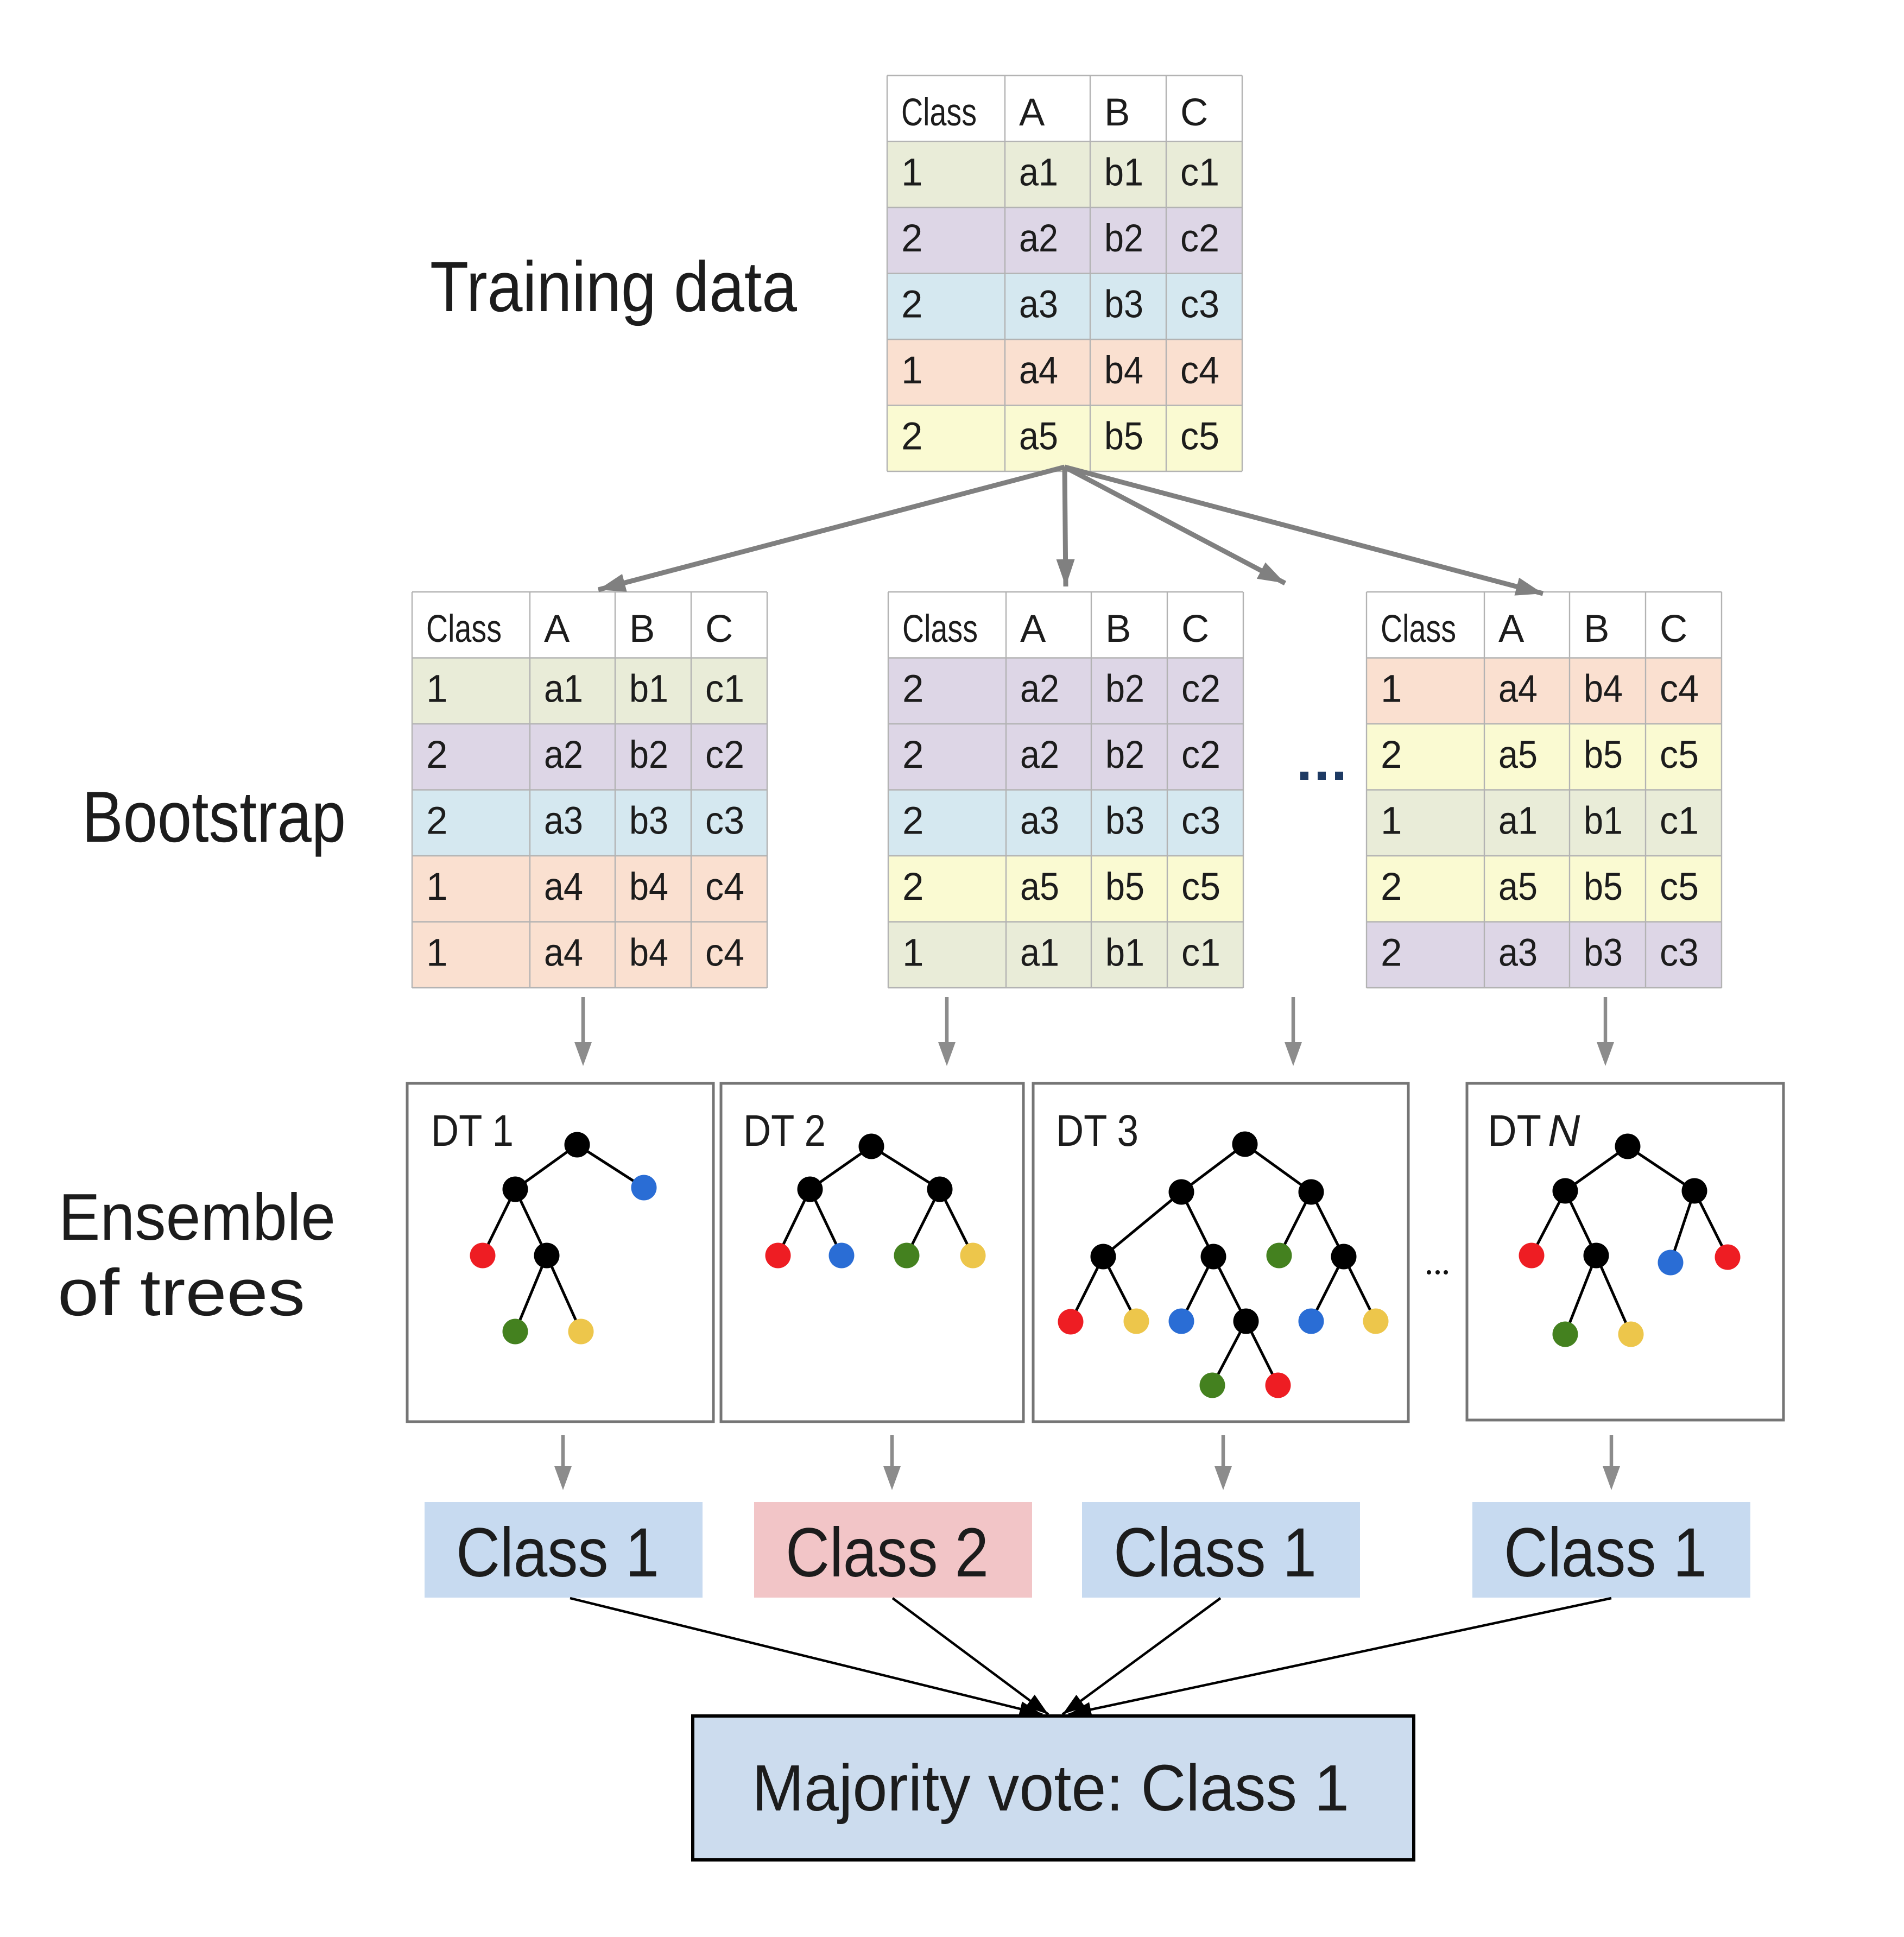  What do you see at coordinates (181, 1292) in the screenshot?
I see `svg-text: of trees` at bounding box center [181, 1292].